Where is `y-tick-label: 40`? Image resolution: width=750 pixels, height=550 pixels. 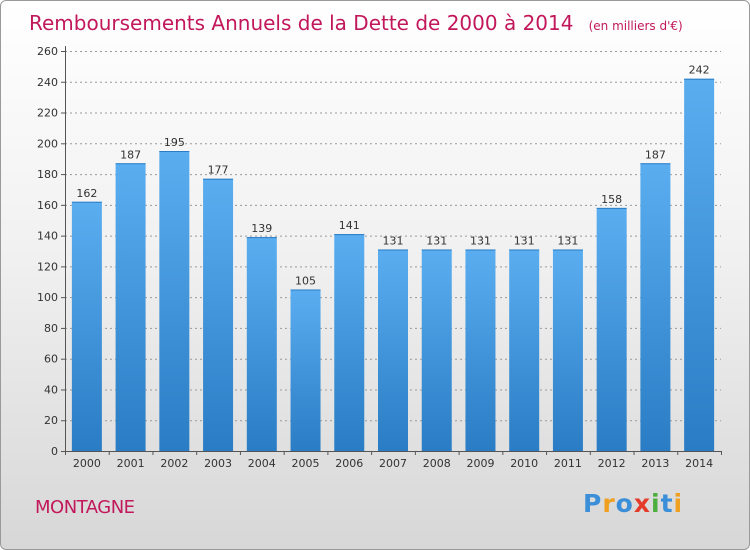 y-tick-label: 40 is located at coordinates (51, 389).